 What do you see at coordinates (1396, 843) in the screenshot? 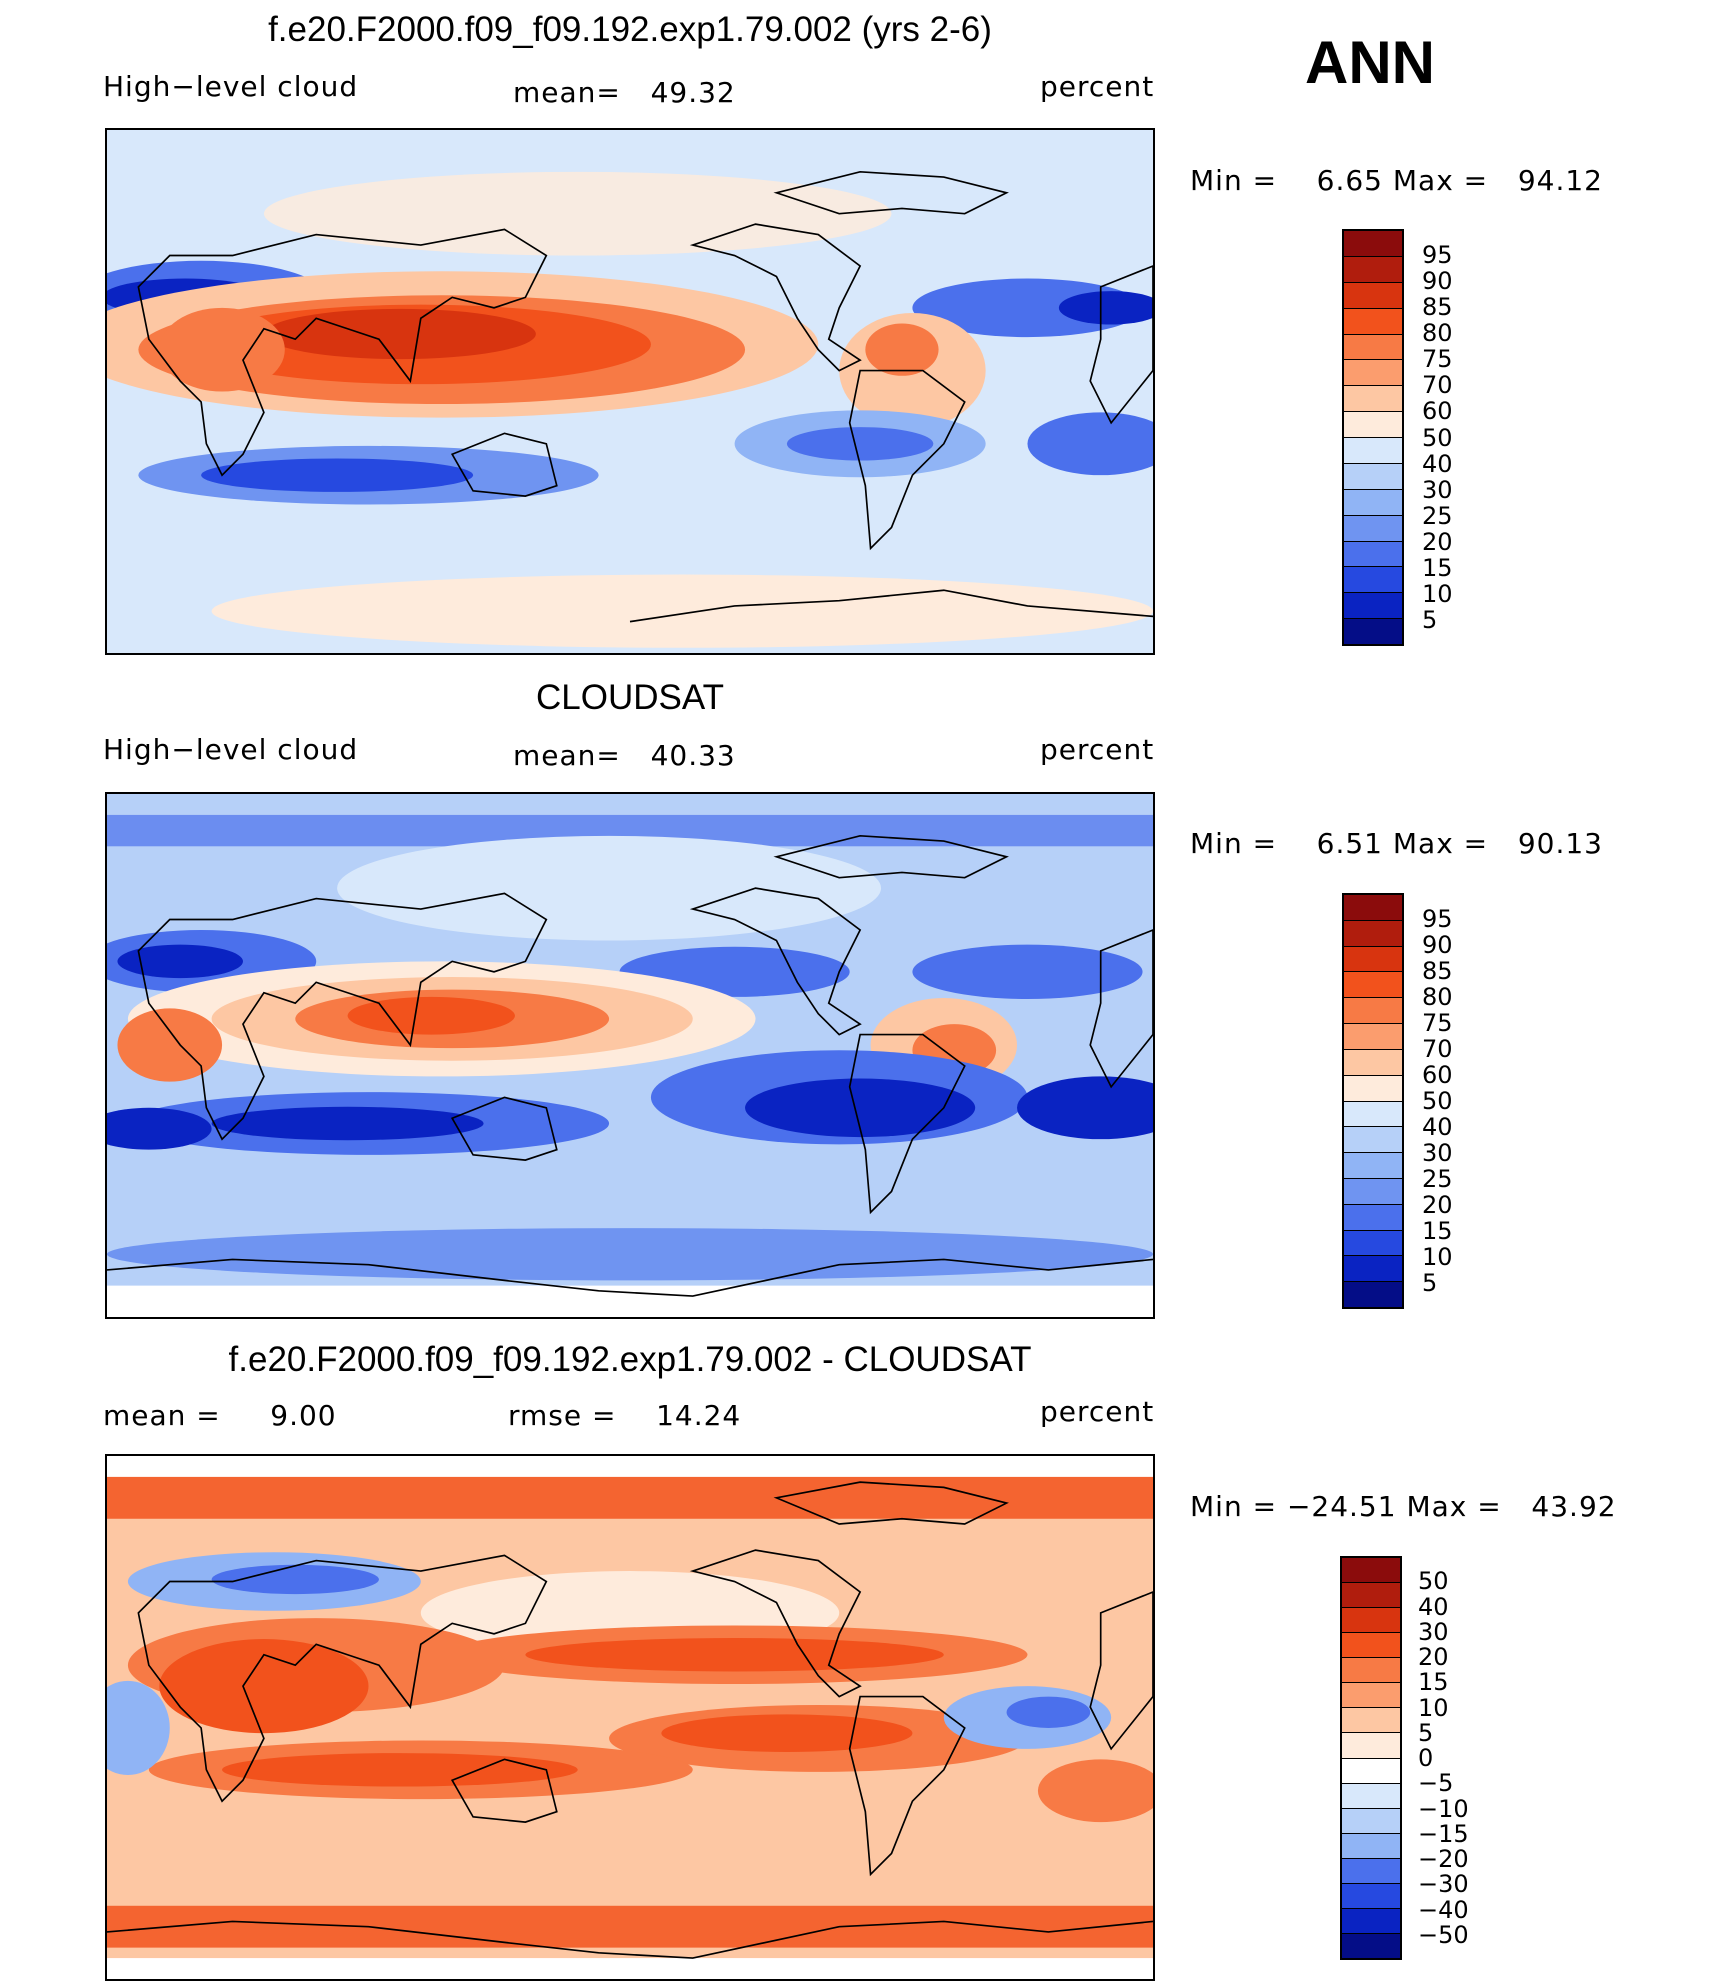
I see `panel-minmax-obs: Min = 6.51 Max = 90.13` at bounding box center [1396, 843].